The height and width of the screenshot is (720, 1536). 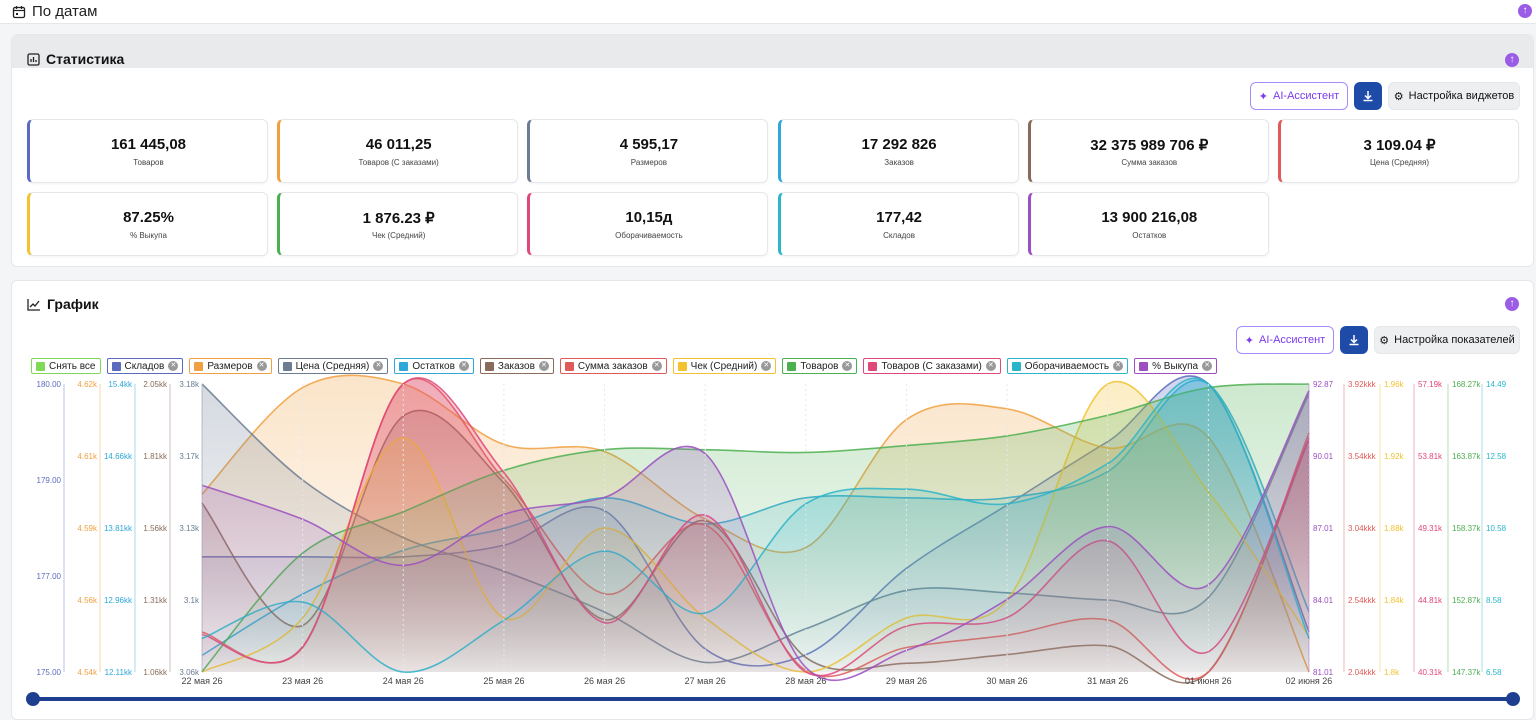 I want to click on legend-chip: Товаров ✕, so click(x=820, y=366).